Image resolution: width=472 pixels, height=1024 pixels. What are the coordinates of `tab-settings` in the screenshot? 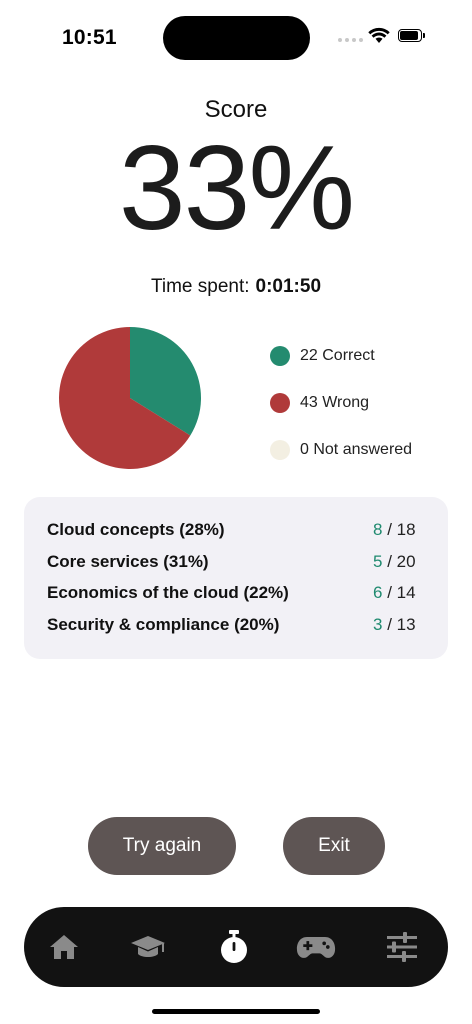 It's located at (402, 947).